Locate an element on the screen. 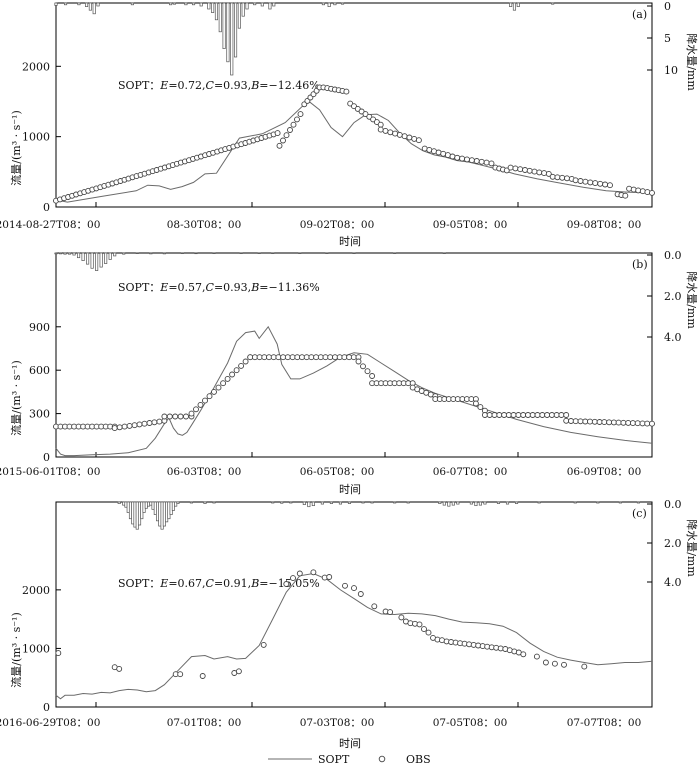 Image resolution: width=700 pixels, height=767 pixels. annotation-part: =0.93, is located at coordinates (232, 85).